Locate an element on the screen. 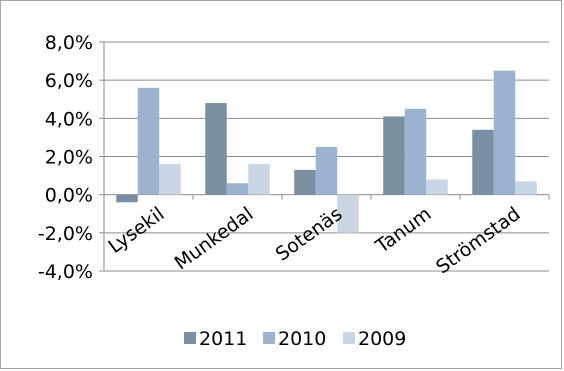 This screenshot has height=371, width=564. bar-2009-Strömstad is located at coordinates (526, 188).